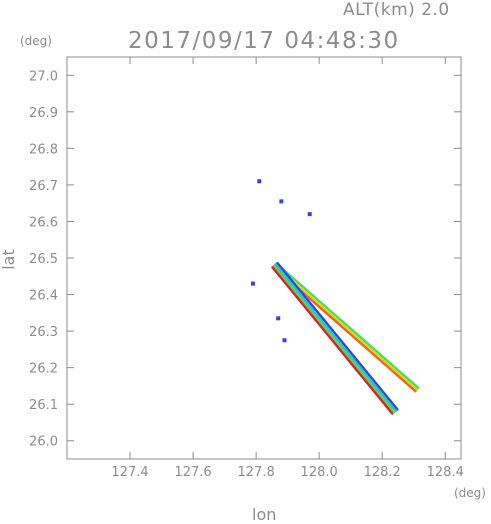 This screenshot has height=524, width=491. What do you see at coordinates (36, 41) in the screenshot?
I see `y-axis-unit: (deg)` at bounding box center [36, 41].